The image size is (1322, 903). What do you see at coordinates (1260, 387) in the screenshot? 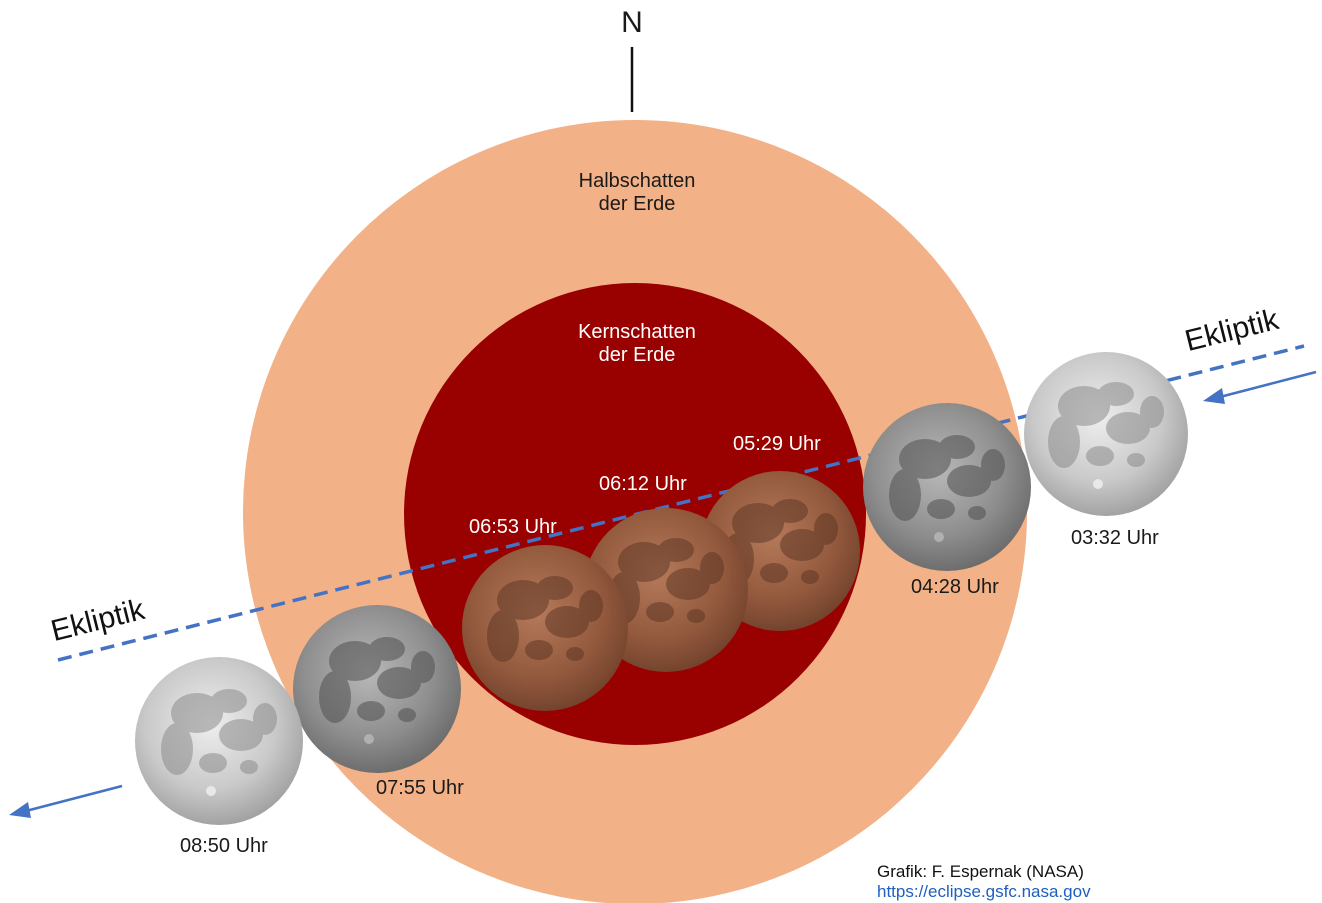
I see `arrow-right-icon` at bounding box center [1260, 387].